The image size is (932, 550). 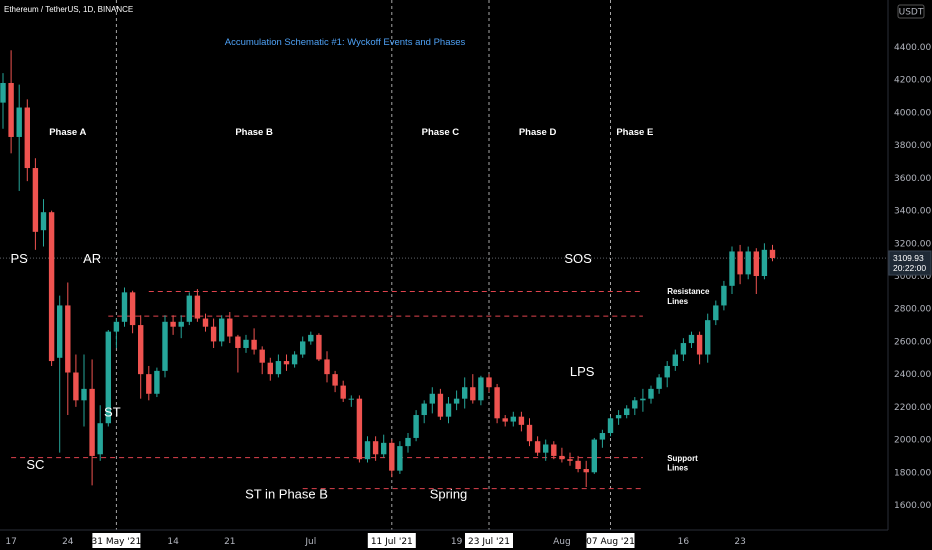 I want to click on currency-badge, so click(x=911, y=11).